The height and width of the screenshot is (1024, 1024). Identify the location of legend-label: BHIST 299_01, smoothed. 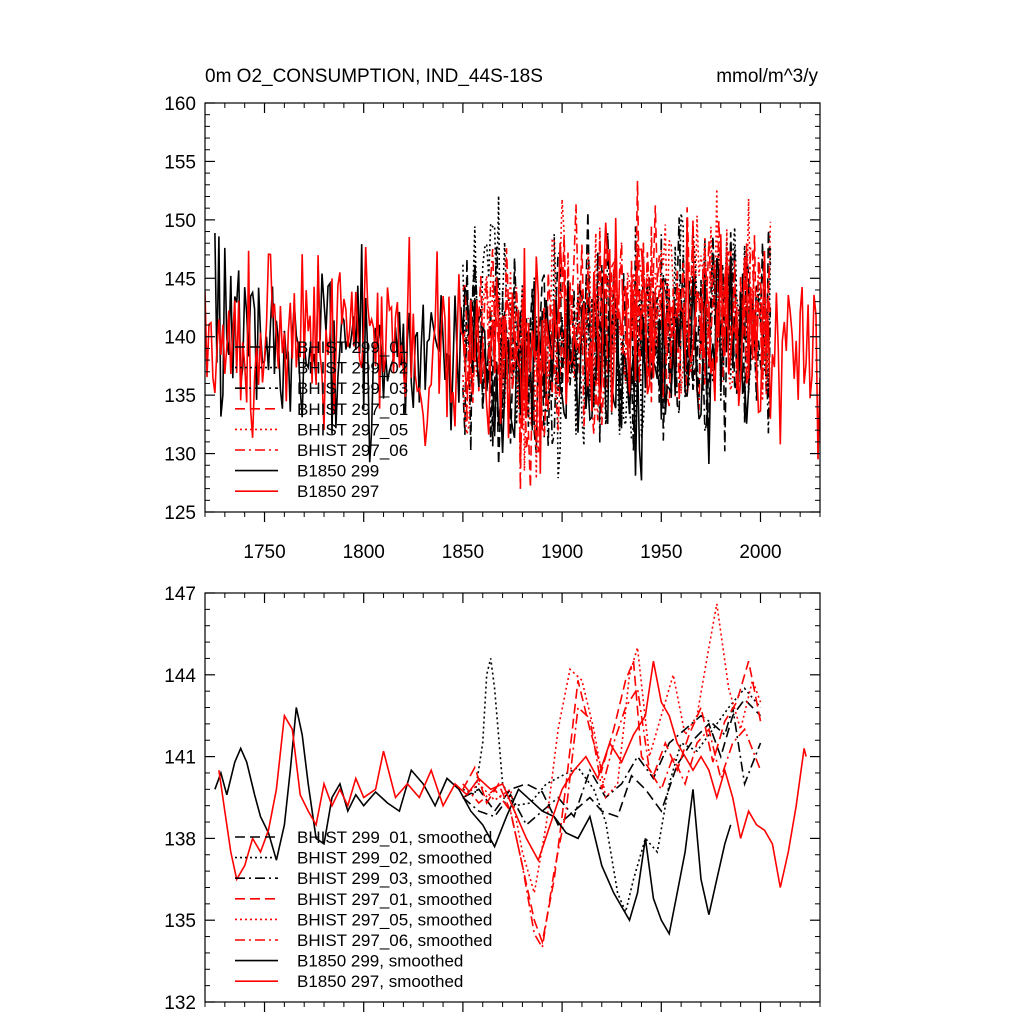
(394, 837).